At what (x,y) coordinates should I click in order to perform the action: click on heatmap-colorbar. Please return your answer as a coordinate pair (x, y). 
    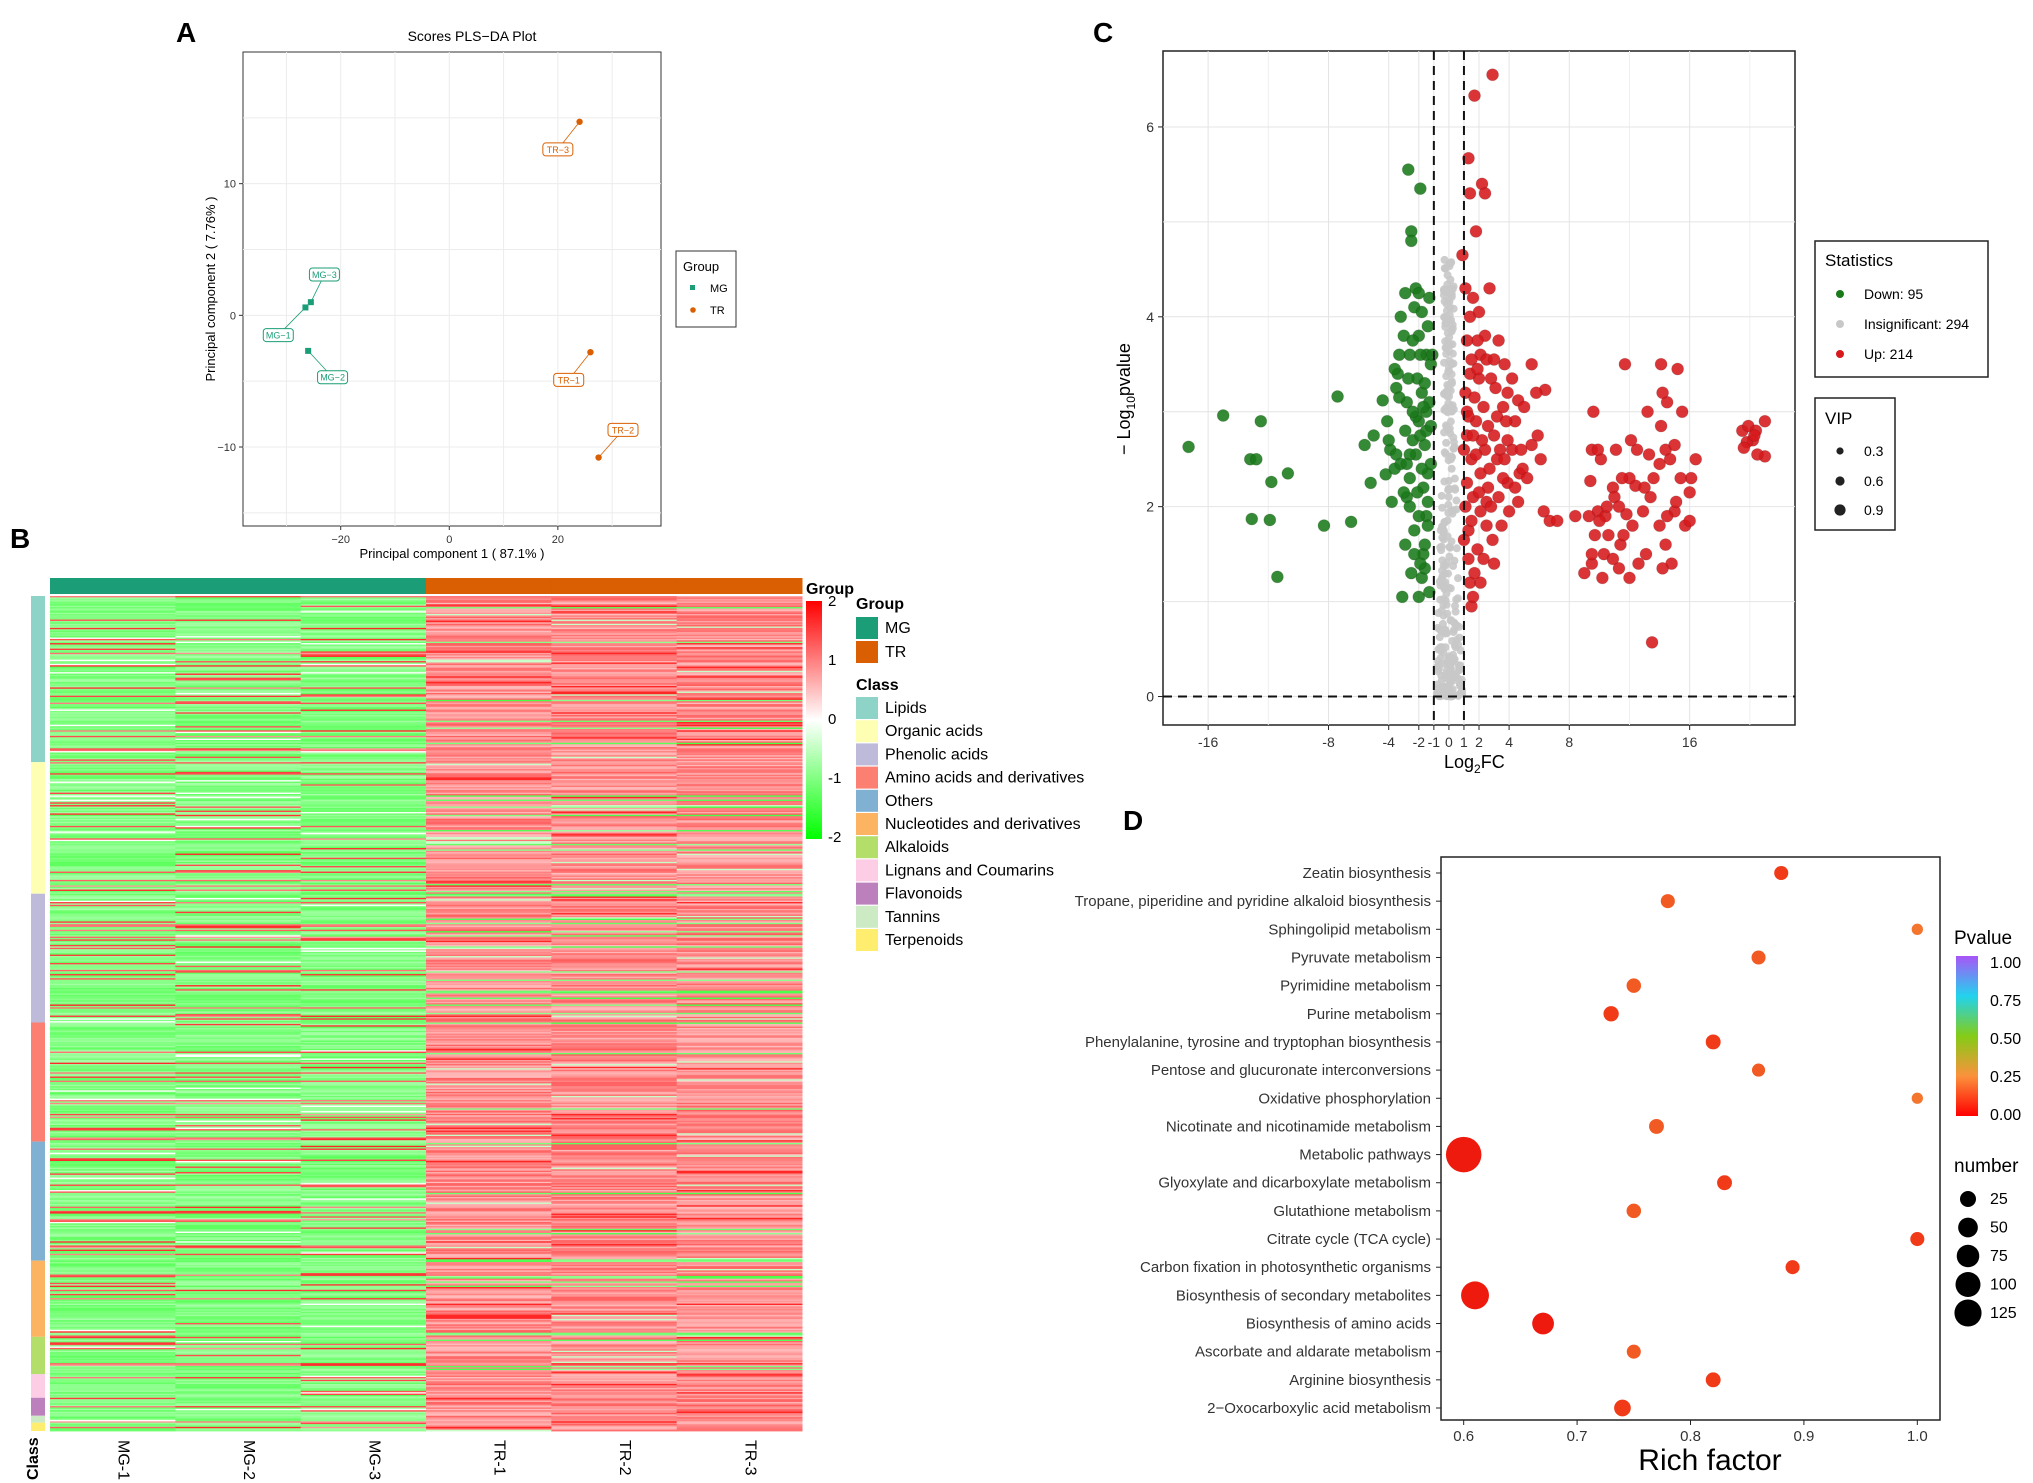
    Looking at the image, I should click on (814, 720).